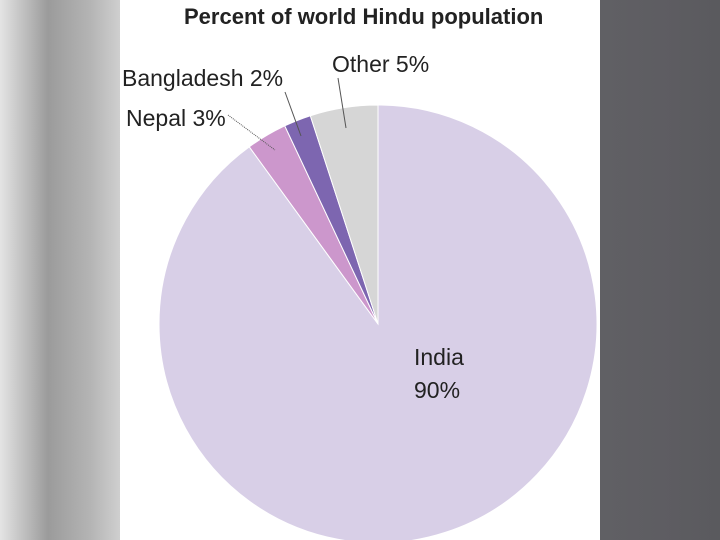  I want to click on label-bangladesh: Bangladesh 2%, so click(202, 78).